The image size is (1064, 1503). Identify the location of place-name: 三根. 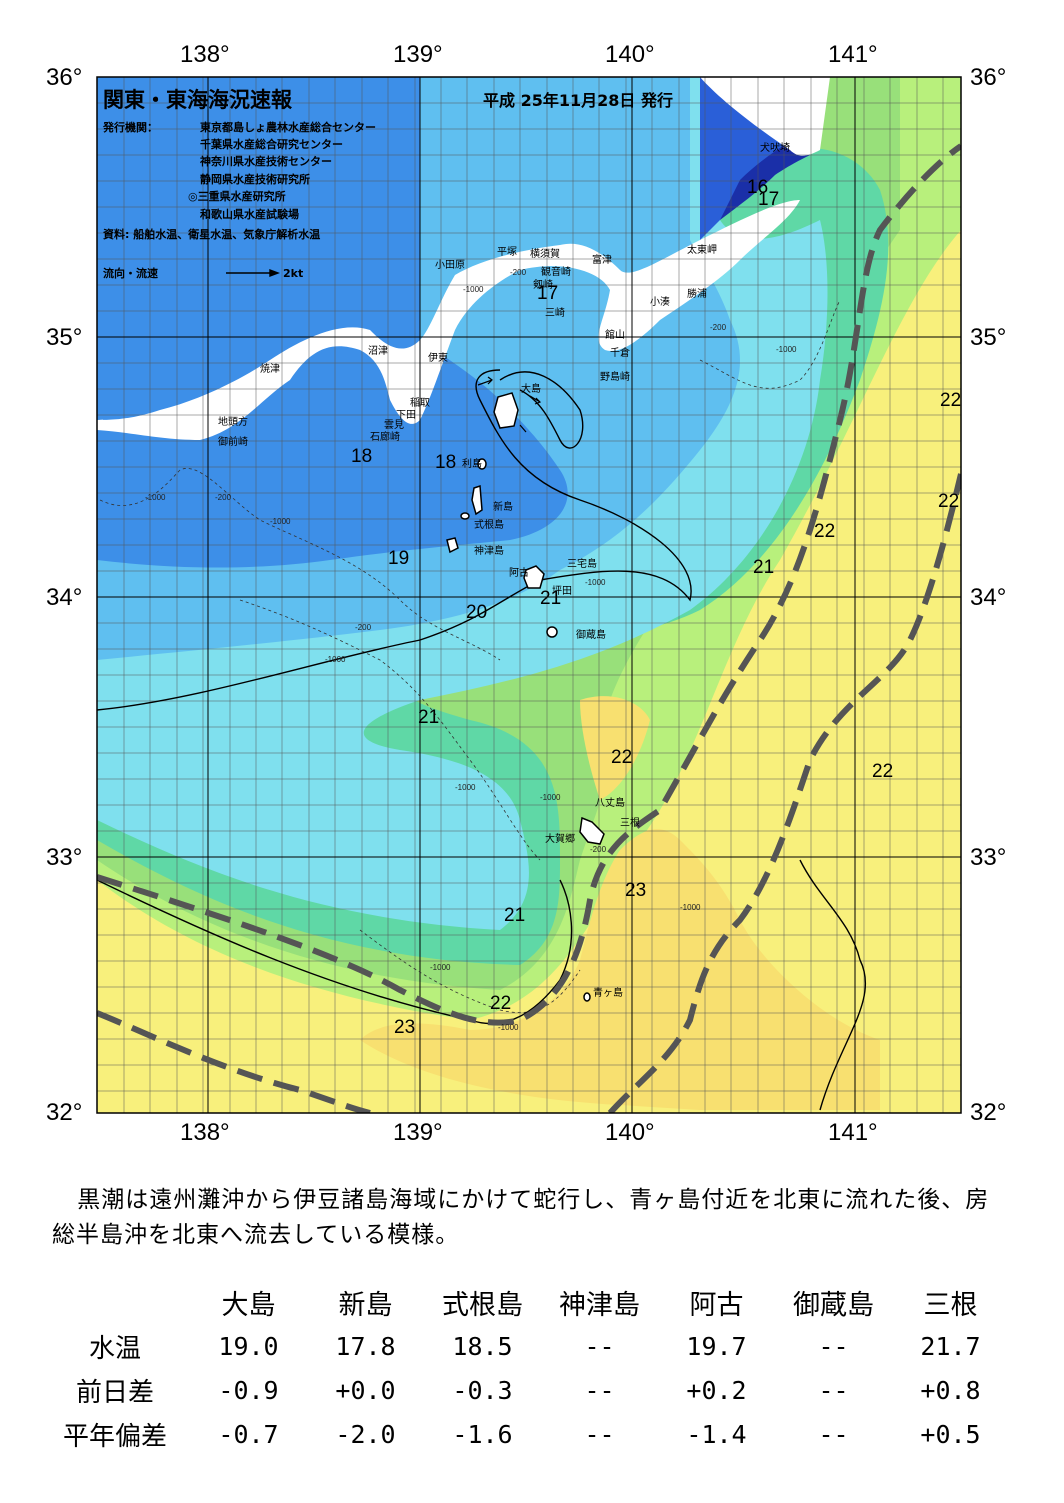
(630, 822).